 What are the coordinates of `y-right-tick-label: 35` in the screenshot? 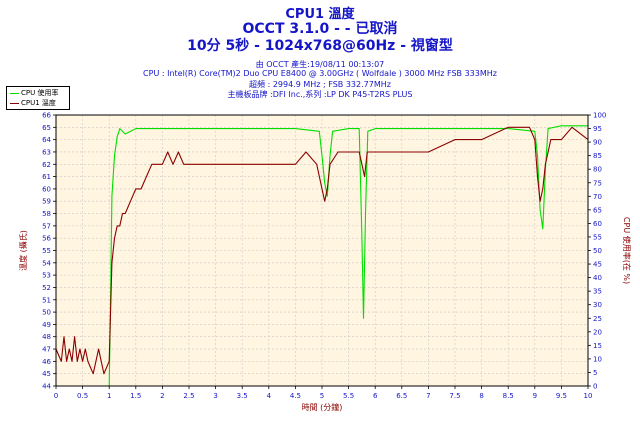 It's located at (597, 292).